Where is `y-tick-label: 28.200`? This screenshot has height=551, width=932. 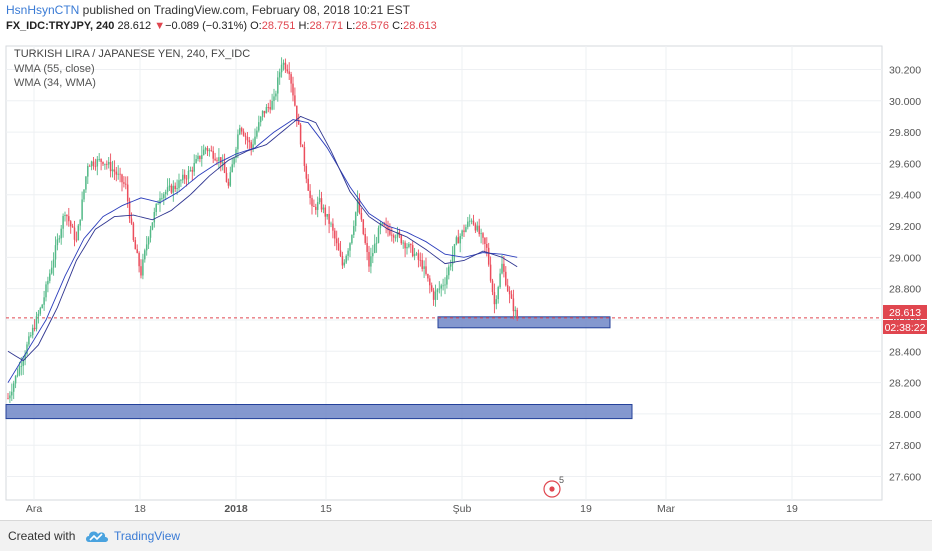 y-tick-label: 28.200 is located at coordinates (905, 384).